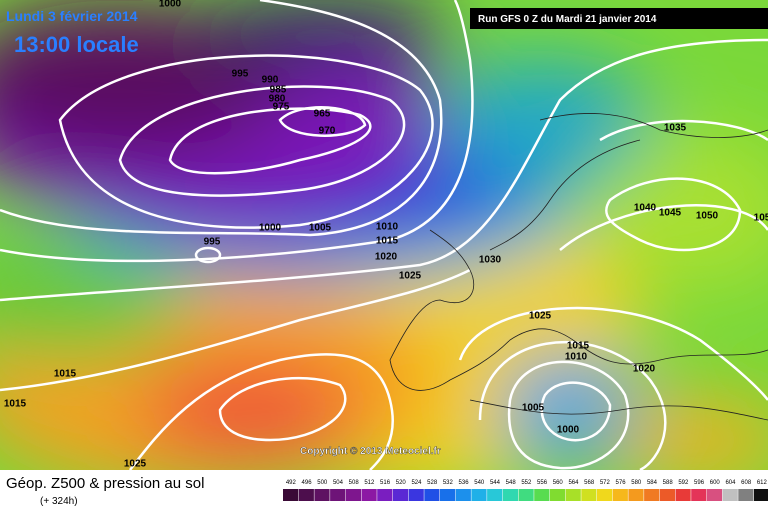 The width and height of the screenshot is (768, 512). What do you see at coordinates (761, 218) in the screenshot?
I see `isobar-label: 105` at bounding box center [761, 218].